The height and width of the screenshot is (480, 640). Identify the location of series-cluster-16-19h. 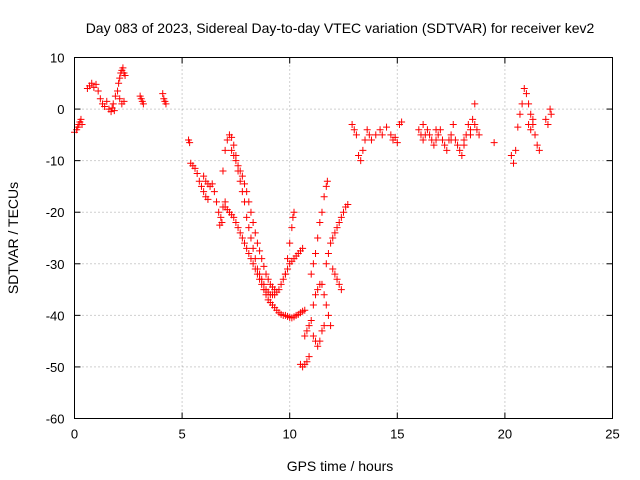
(449, 129).